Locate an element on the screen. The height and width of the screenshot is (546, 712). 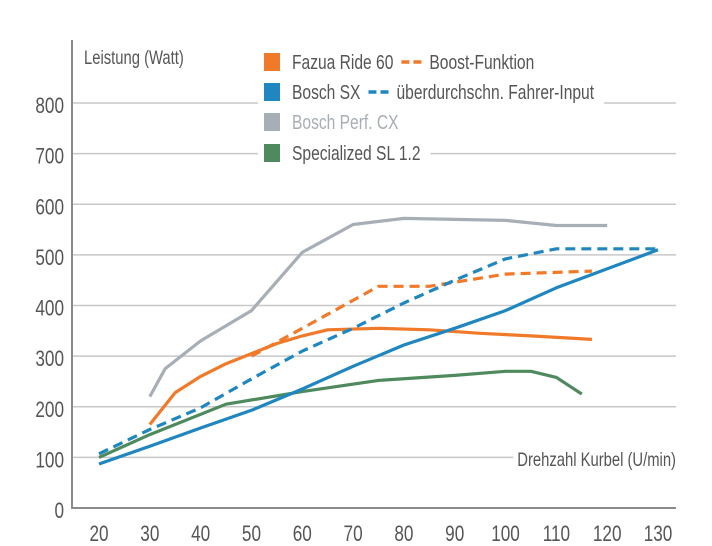
legend-item: Fazua Ride 60 Boost-Funktion is located at coordinates (401, 62).